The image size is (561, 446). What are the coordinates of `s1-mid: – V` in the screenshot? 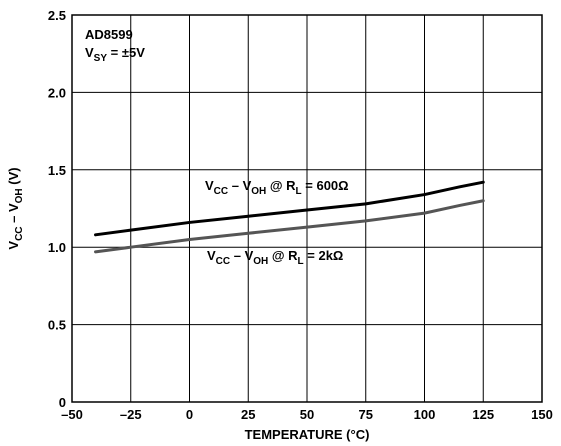 It's located at (241, 255).